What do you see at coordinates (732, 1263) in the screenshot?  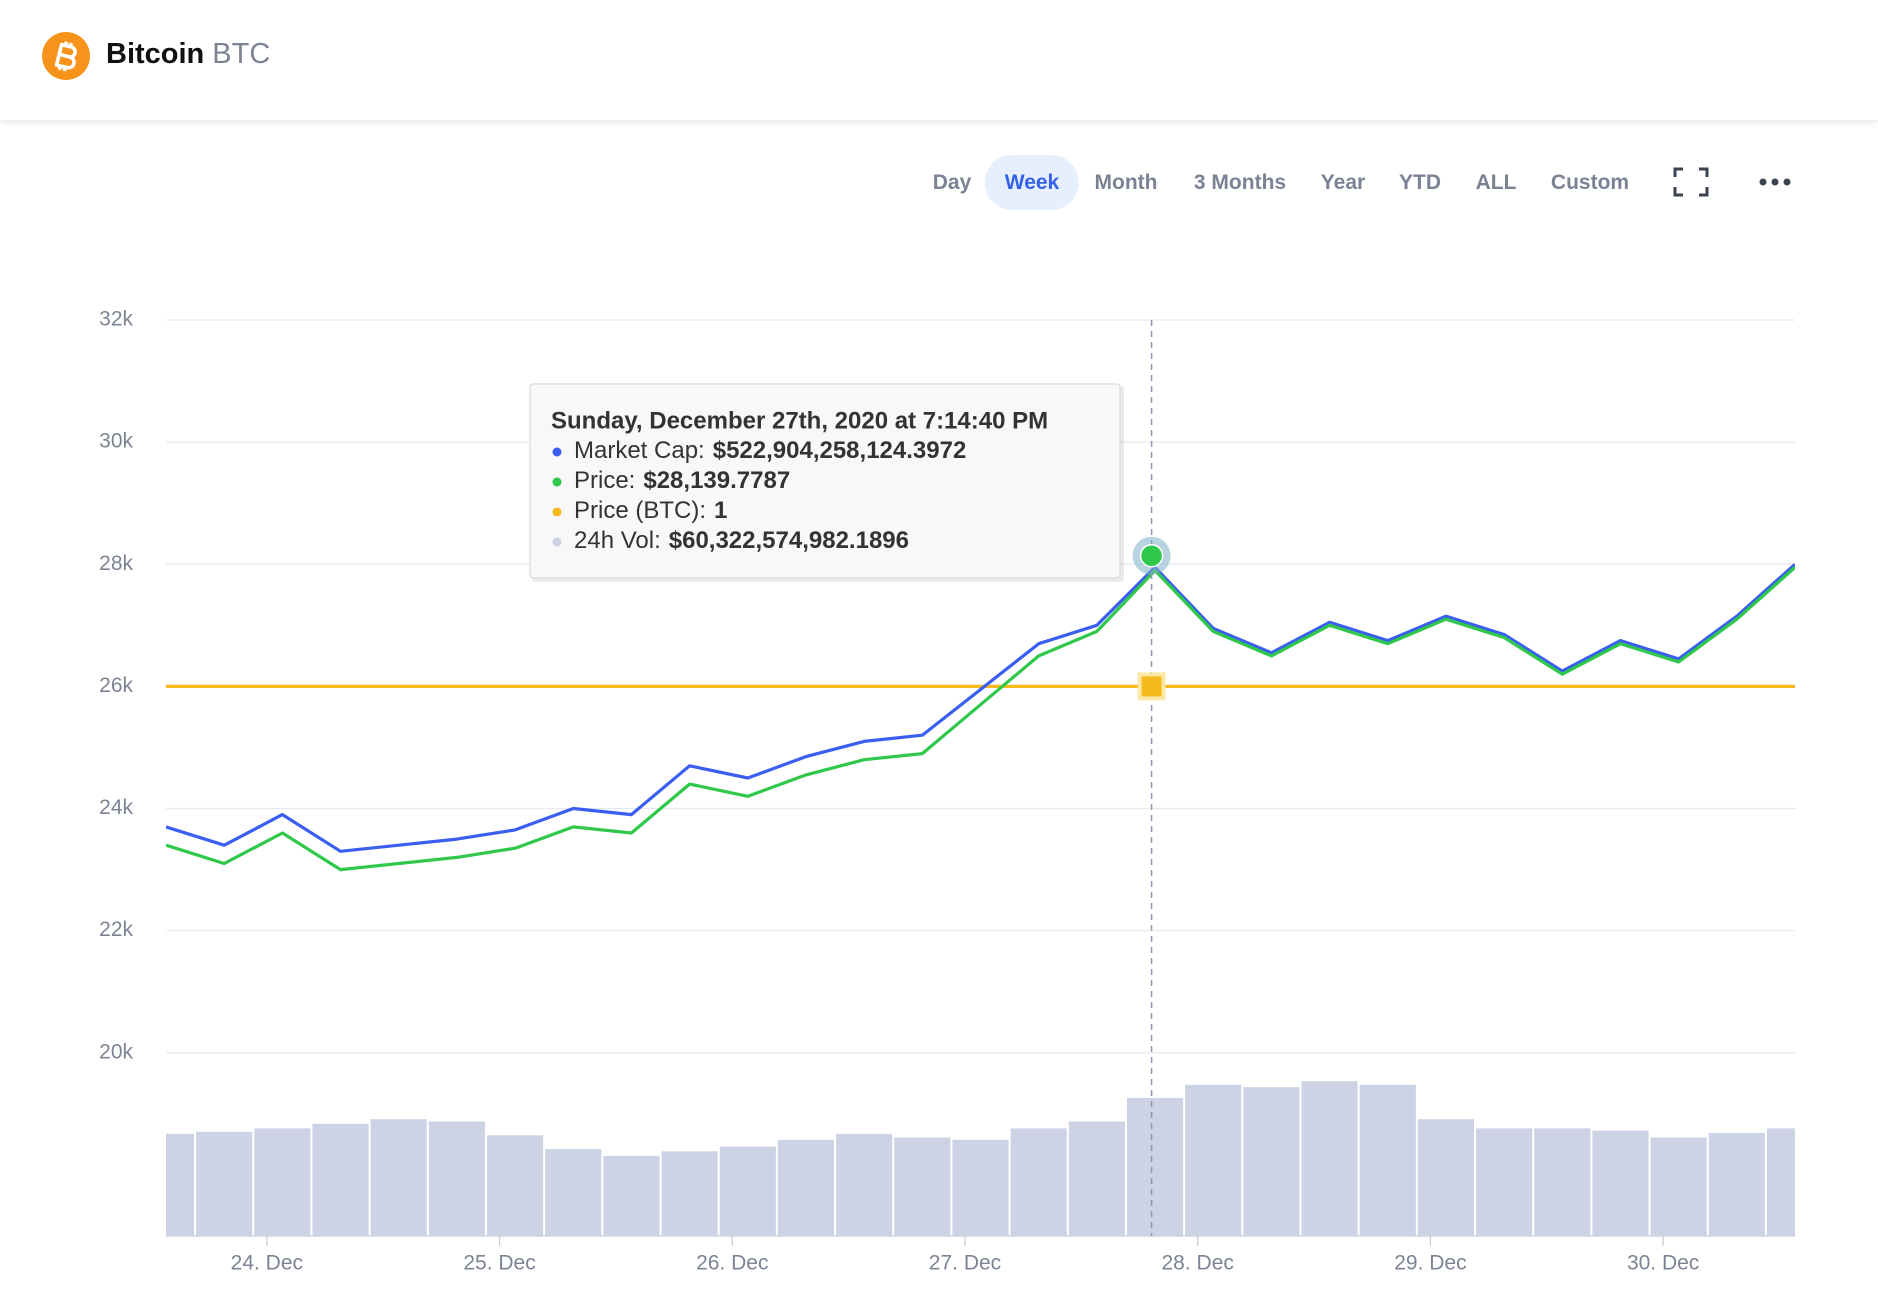 I see `x-tick-label: 26. Dec` at bounding box center [732, 1263].